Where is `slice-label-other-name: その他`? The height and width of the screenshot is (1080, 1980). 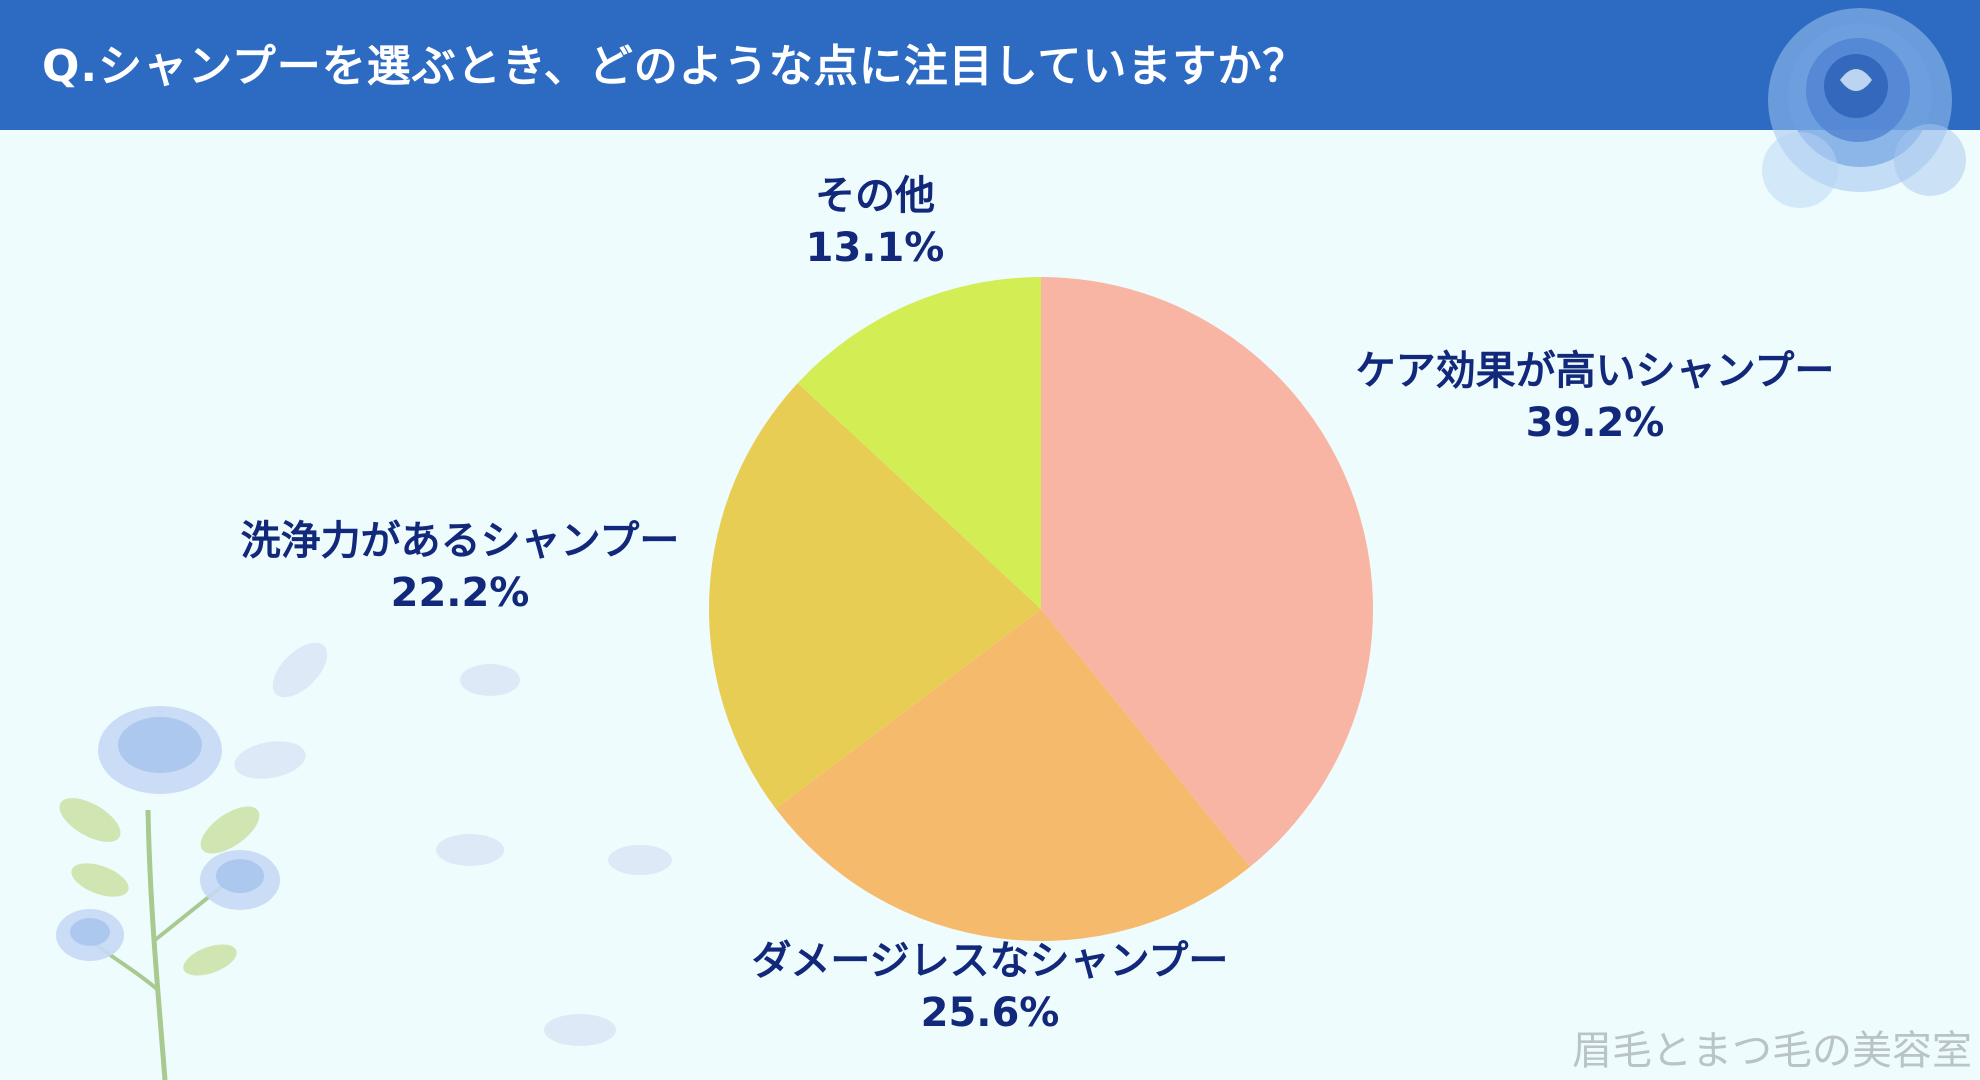 slice-label-other-name: その他 is located at coordinates (875, 196).